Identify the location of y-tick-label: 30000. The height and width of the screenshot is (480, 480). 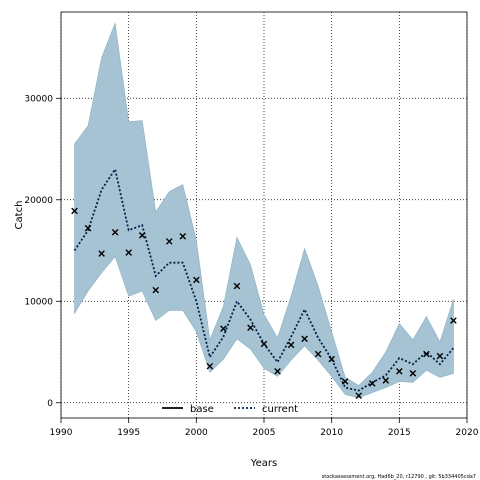
(38, 99).